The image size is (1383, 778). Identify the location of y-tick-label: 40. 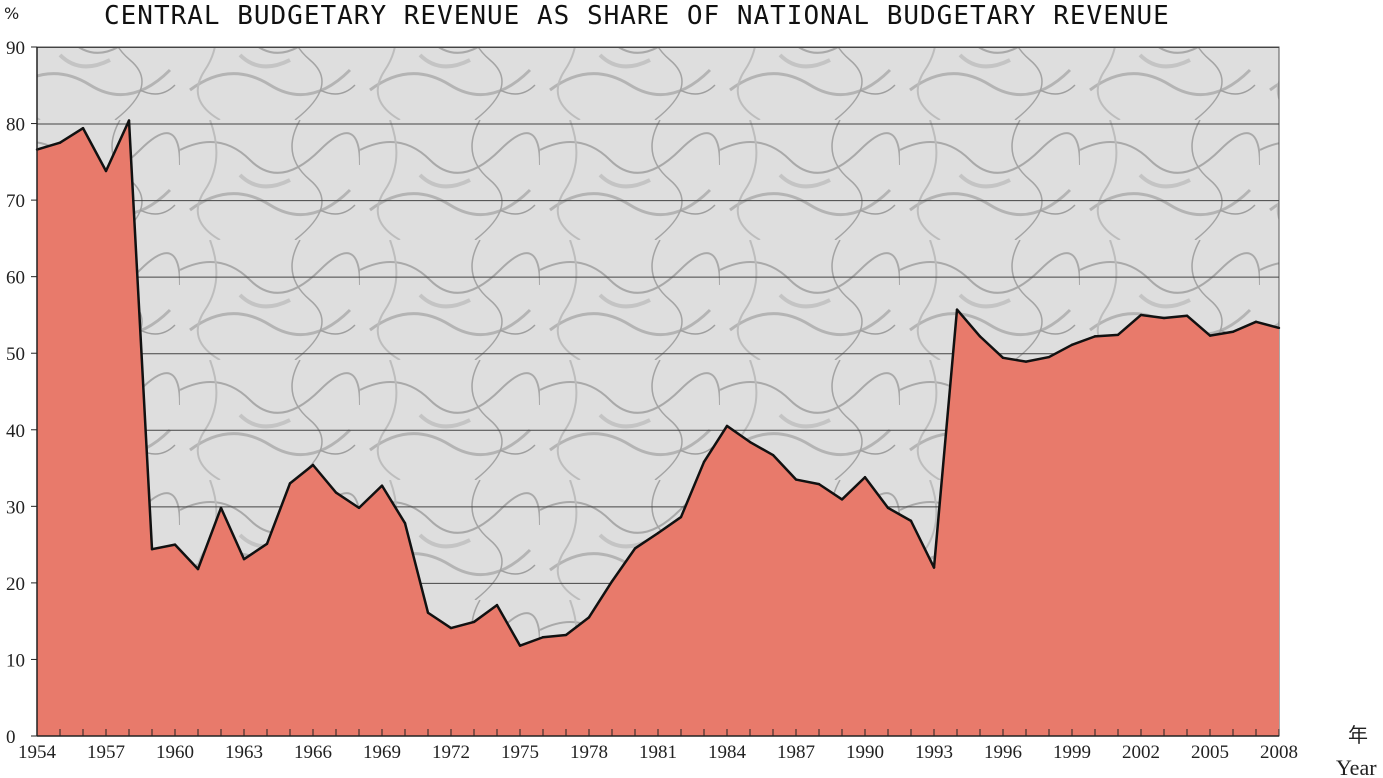
(15, 431).